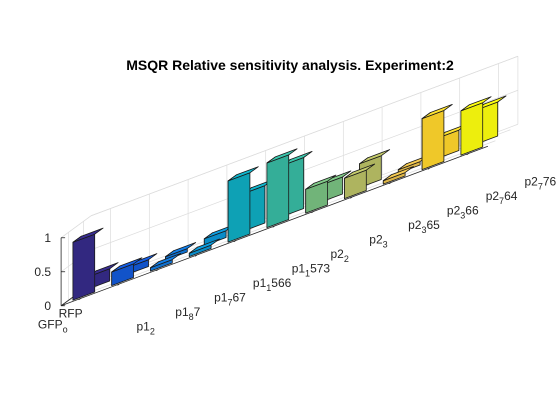 This screenshot has height=420, width=560. I want to click on parameter-tick-label-4: p11573, so click(311, 270).